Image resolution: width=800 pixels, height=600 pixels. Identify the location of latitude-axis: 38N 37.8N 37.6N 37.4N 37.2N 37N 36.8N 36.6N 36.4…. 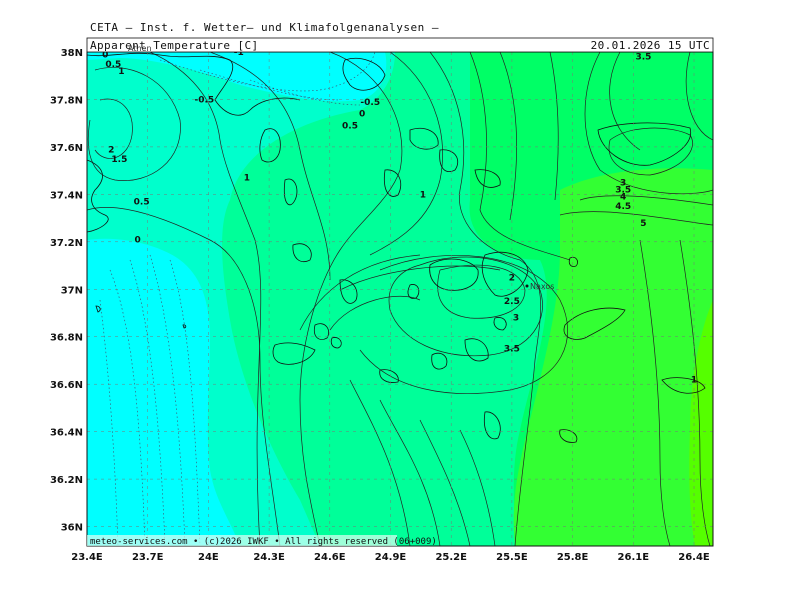
(66, 291).